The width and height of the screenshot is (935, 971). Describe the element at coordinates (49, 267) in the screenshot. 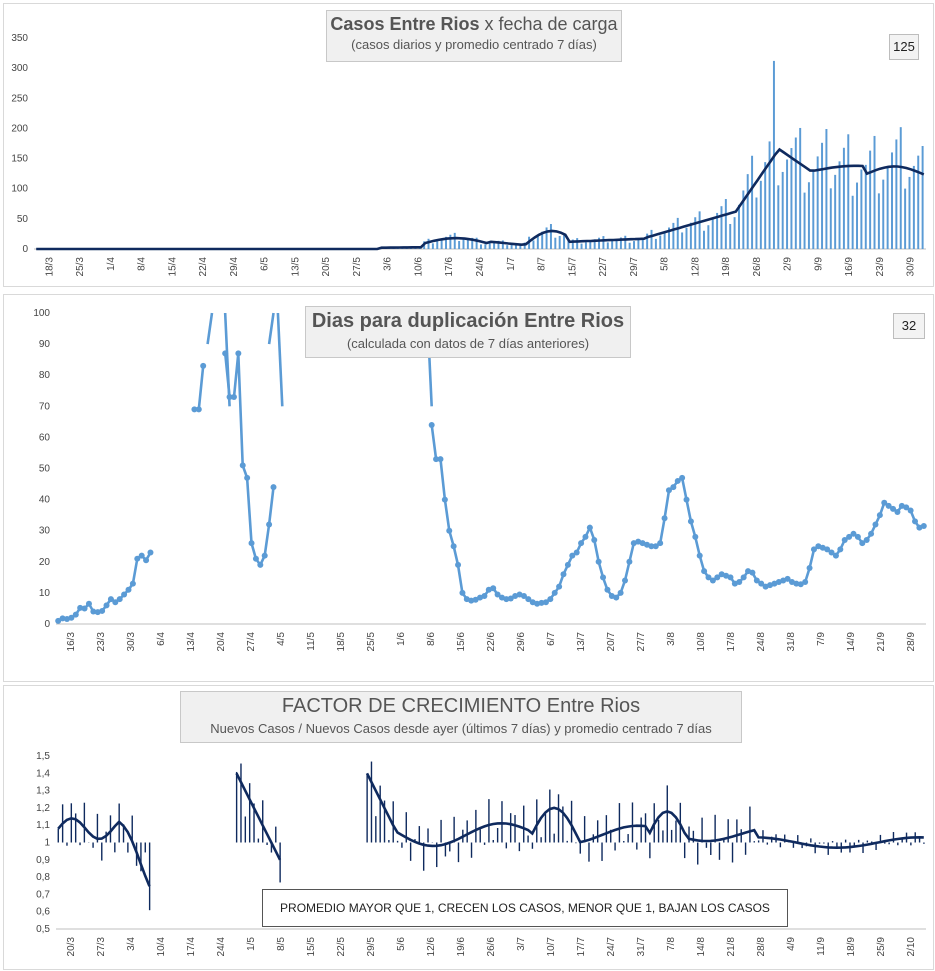

I see `x-tick-label: 18/3` at that location.